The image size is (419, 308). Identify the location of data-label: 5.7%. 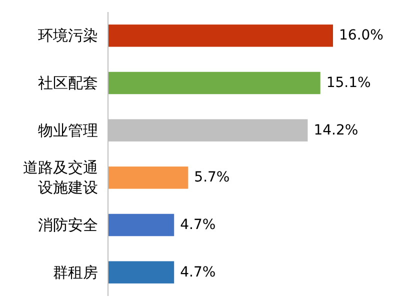
(212, 178).